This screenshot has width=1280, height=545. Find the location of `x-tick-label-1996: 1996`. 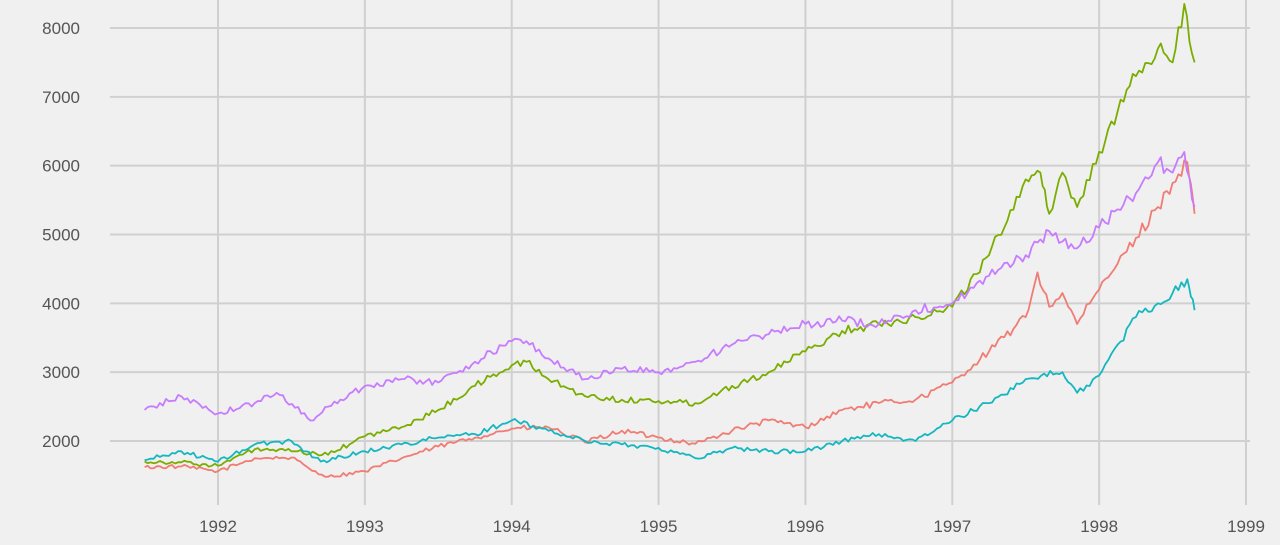

x-tick-label-1996: 1996 is located at coordinates (806, 526).